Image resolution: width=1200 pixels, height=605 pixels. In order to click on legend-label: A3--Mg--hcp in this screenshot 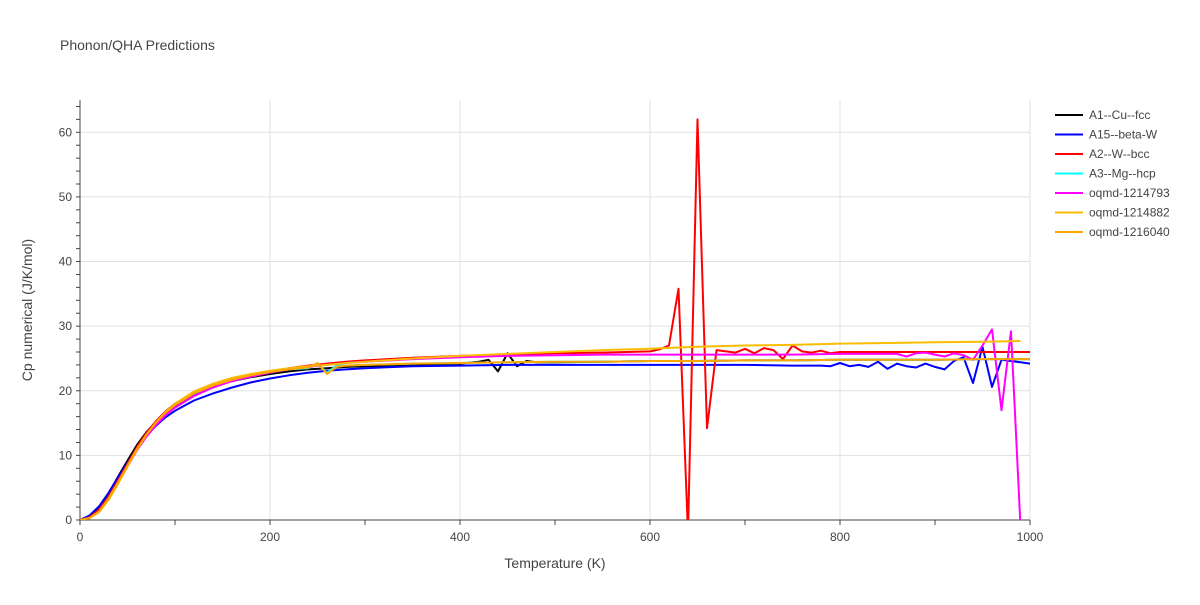, I will do `click(1122, 174)`.